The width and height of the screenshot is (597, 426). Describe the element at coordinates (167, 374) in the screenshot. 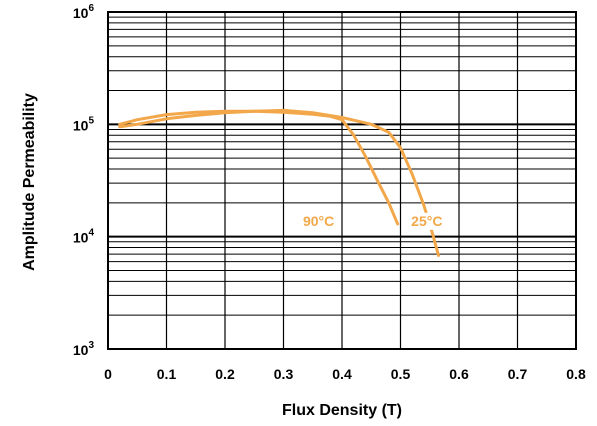

I see `x-tick-label: 0.1` at that location.